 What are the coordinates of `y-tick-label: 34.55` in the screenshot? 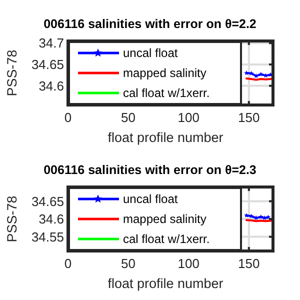 It's located at (47, 236).